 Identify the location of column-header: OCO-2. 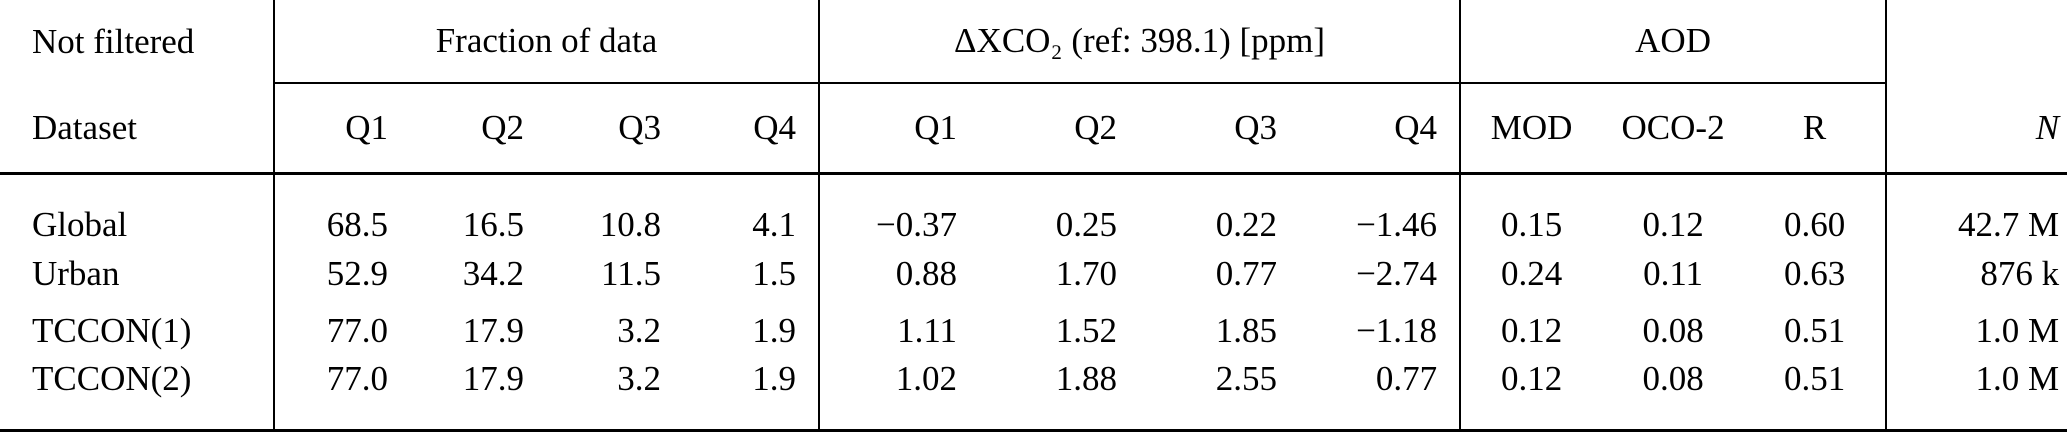
(1673, 127).